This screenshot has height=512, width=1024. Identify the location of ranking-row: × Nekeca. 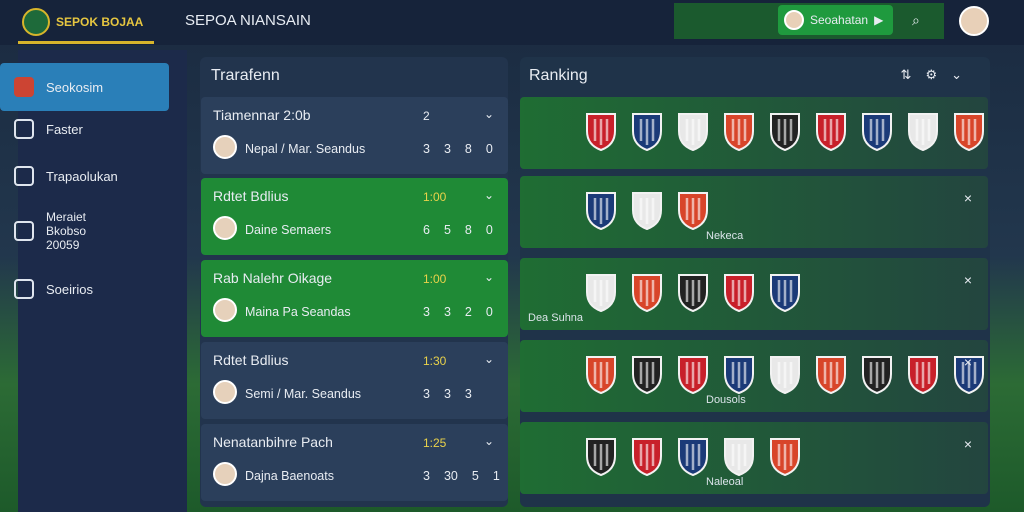
(754, 212).